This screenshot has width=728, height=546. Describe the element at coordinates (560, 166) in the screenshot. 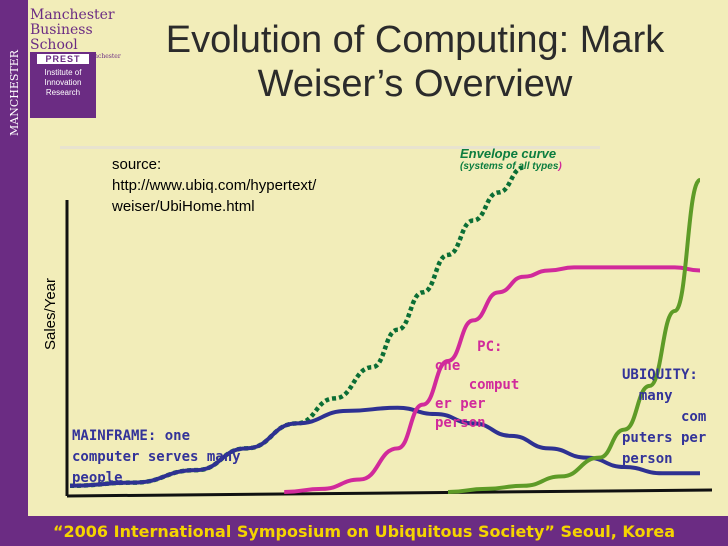

I see `envelope-subtitle-paren: )` at that location.